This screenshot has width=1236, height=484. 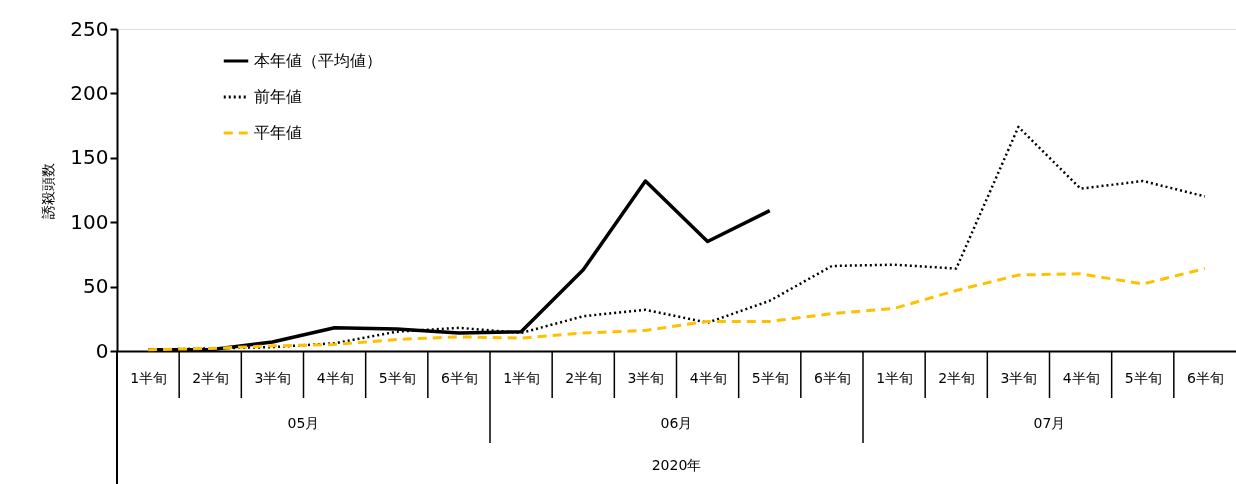 I want to click on y-tick-label: 100, so click(x=89, y=221).